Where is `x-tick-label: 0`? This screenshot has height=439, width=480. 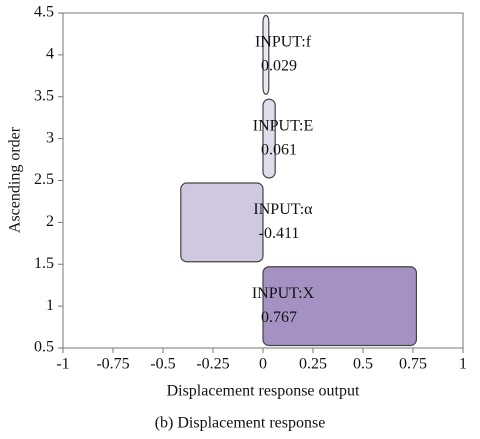 x-tick-label: 0 is located at coordinates (263, 364).